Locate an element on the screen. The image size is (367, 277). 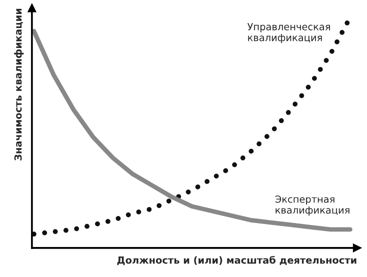
y-axis-title: Значимость квалификации is located at coordinates (19, 84).